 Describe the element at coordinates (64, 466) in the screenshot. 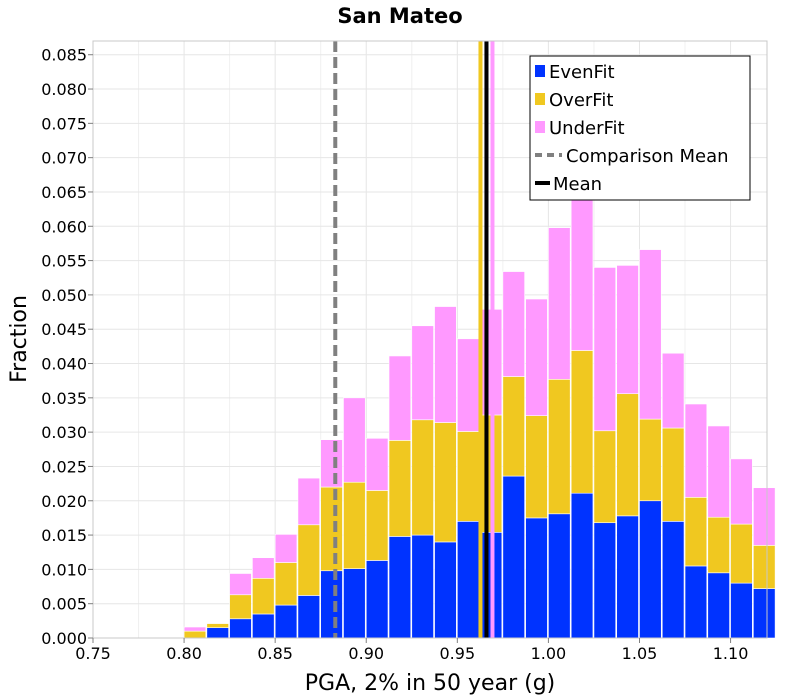

I see `y-tick-label: 0.025` at that location.